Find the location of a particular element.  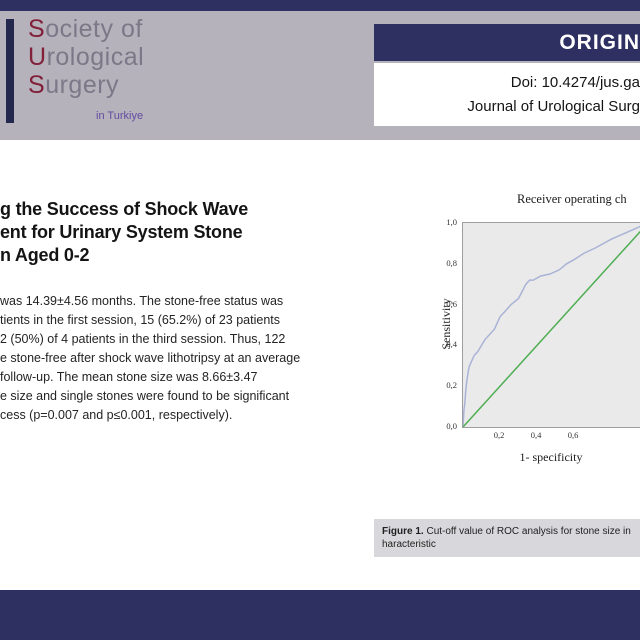

journal-name: Journal of Urological Surg is located at coordinates (553, 106).